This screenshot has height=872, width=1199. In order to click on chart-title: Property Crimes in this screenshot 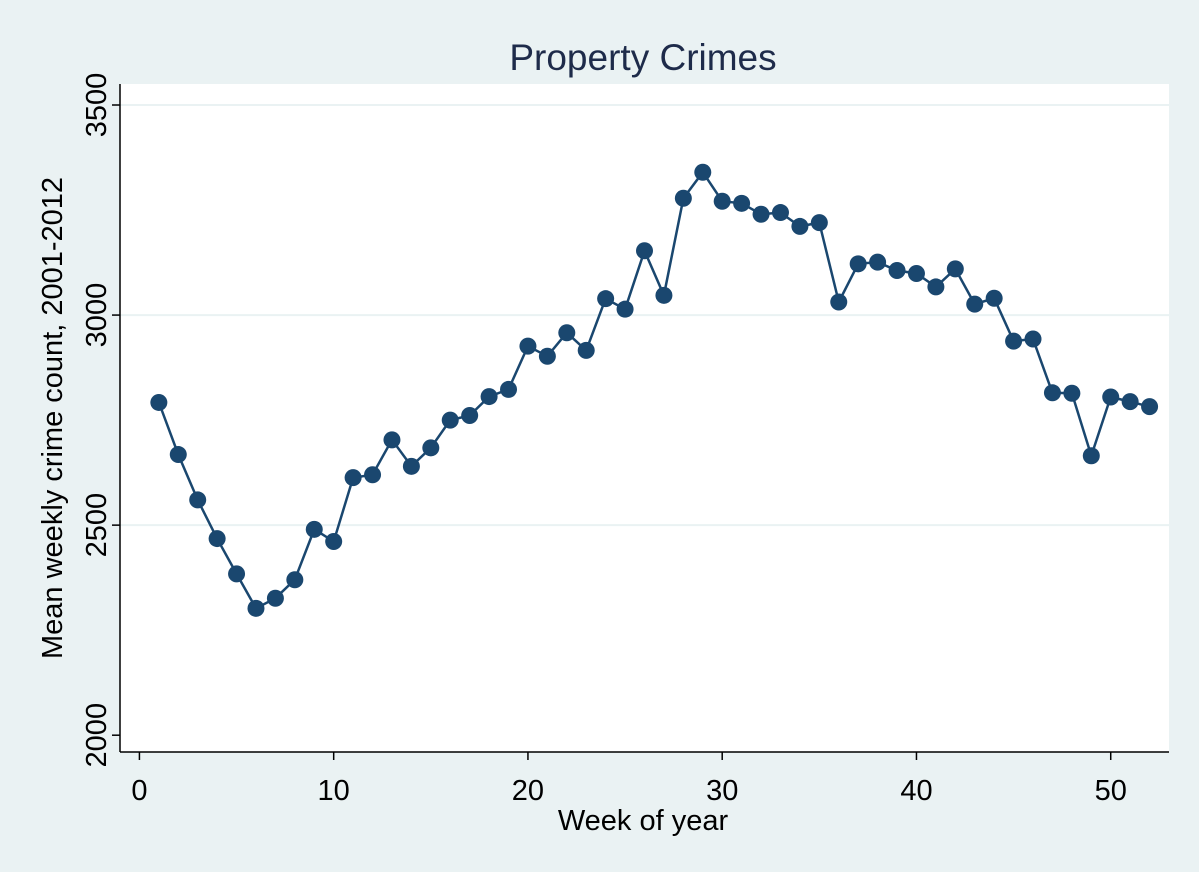, I will do `click(642, 57)`.